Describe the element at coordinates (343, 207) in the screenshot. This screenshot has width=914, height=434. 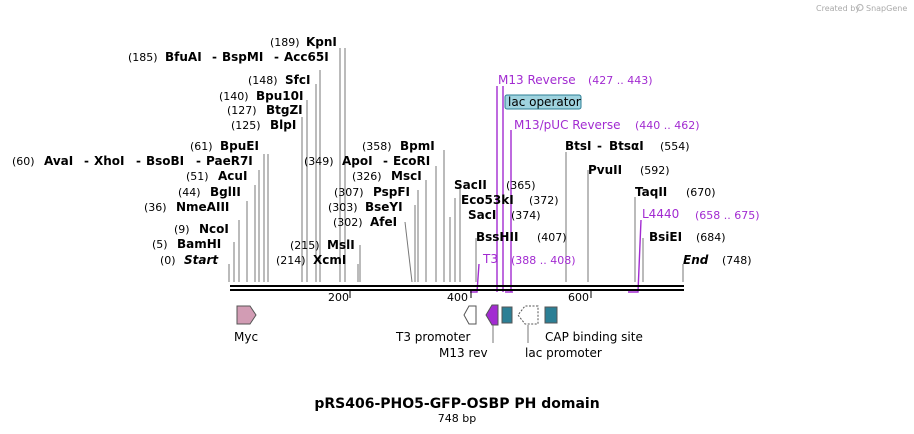
I see `site-pos: (303)` at that location.